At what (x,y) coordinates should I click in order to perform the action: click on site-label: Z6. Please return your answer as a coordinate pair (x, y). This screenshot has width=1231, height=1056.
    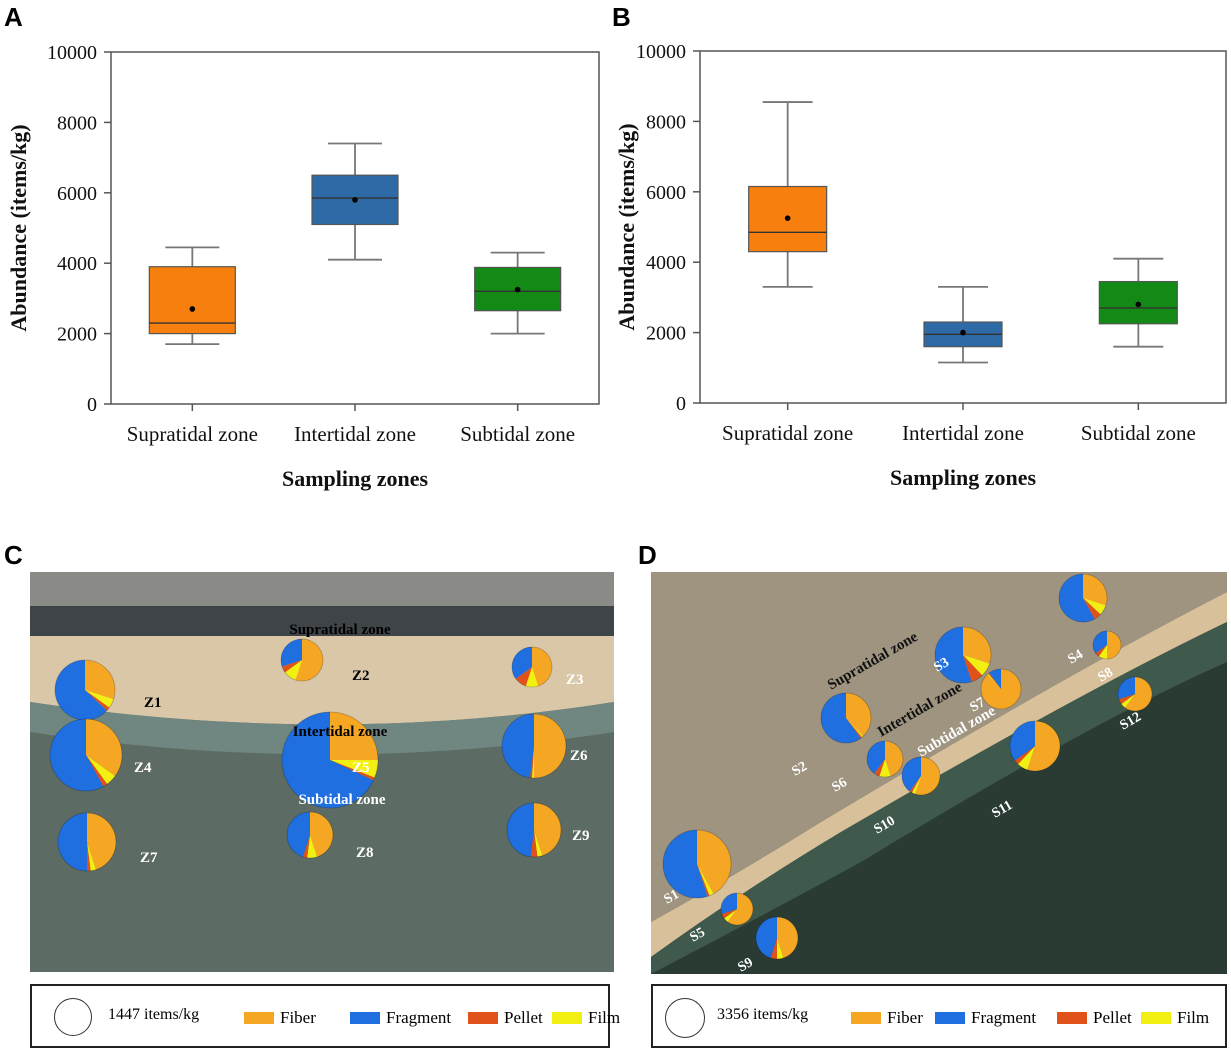
    Looking at the image, I should click on (579, 756).